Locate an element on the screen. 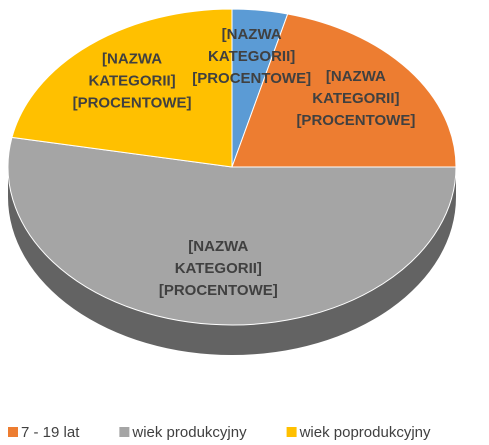 The width and height of the screenshot is (489, 445). legend-label: wiek produkcyjny is located at coordinates (189, 432).